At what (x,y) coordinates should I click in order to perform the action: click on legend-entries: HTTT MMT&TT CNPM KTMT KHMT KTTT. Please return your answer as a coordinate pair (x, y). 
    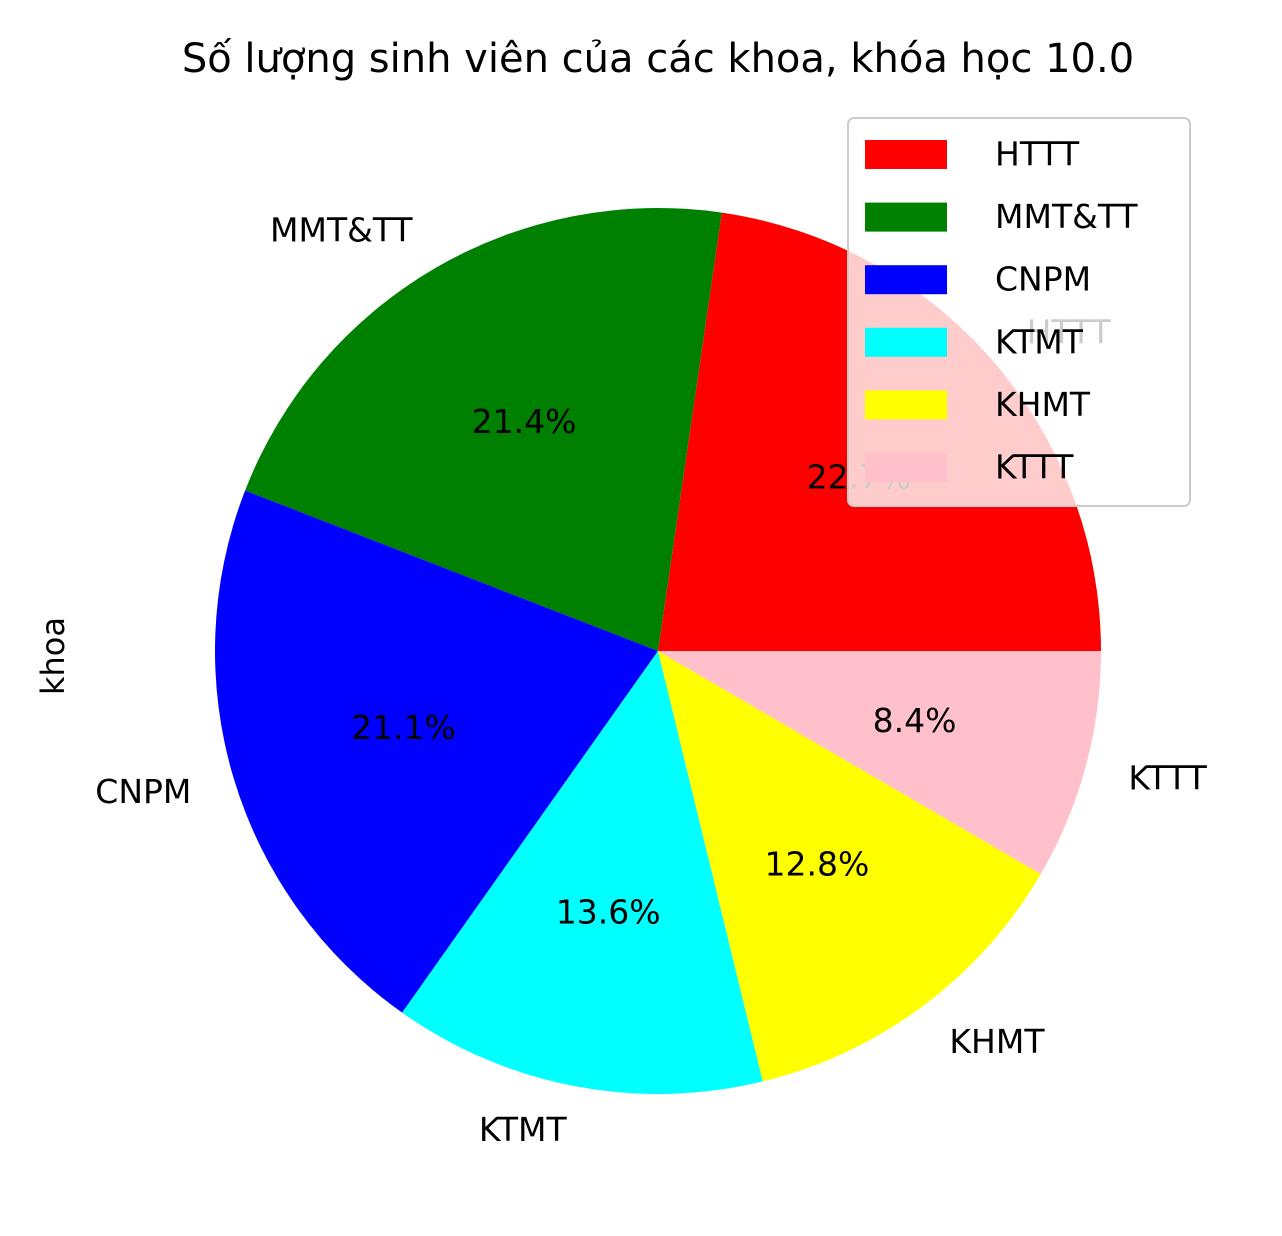
    Looking at the image, I should click on (1001, 311).